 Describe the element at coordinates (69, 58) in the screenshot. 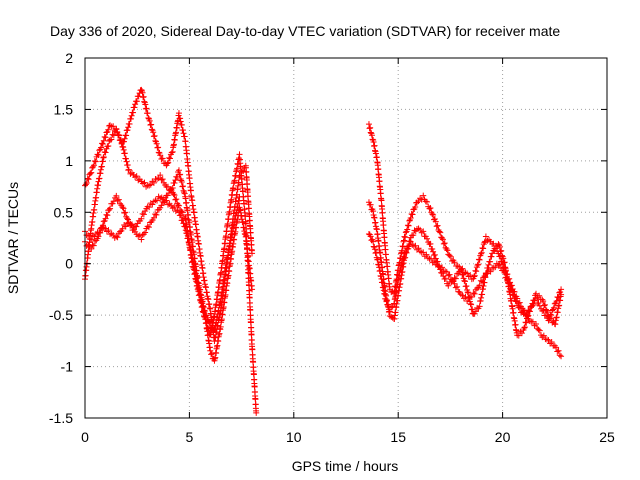

I see `y-tick-label: 2` at that location.